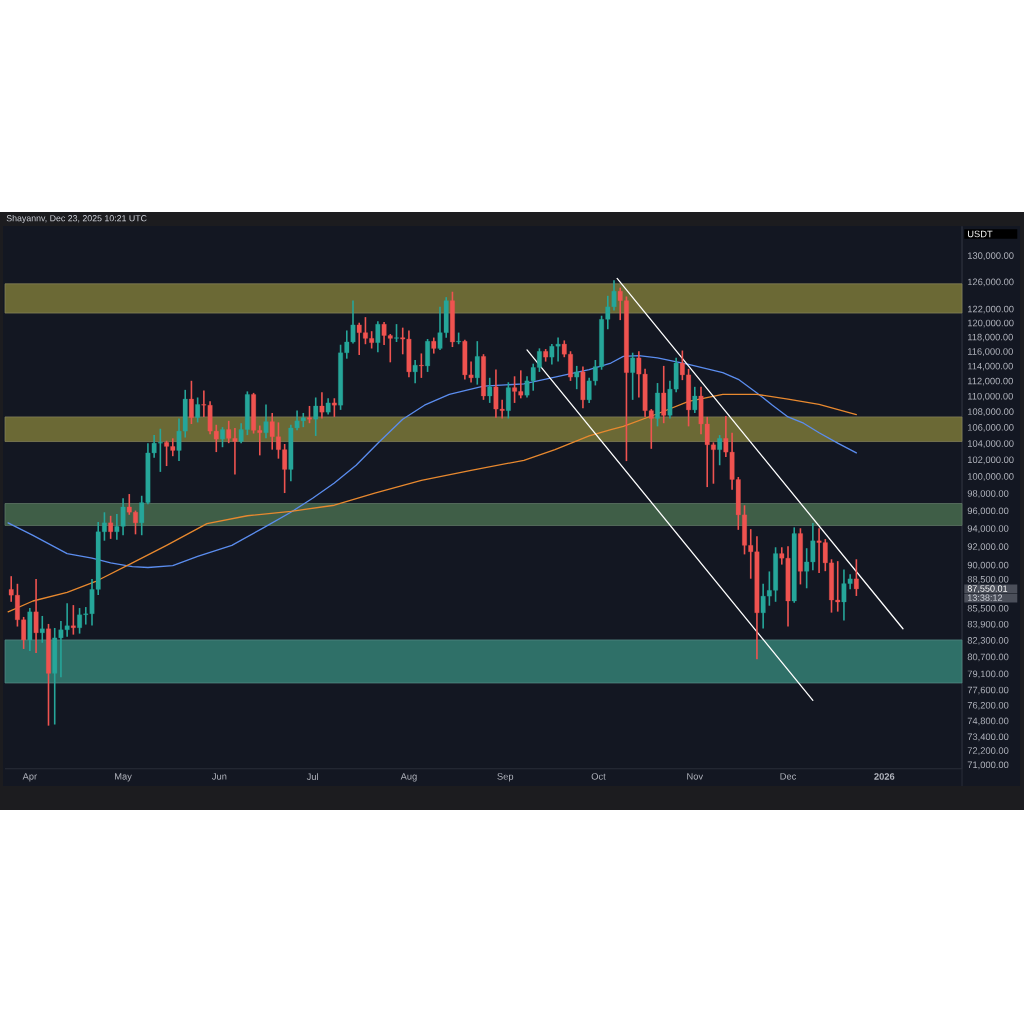 The width and height of the screenshot is (1024, 1024). Describe the element at coordinates (788, 776) in the screenshot. I see `x-tick-label: Dec` at that location.